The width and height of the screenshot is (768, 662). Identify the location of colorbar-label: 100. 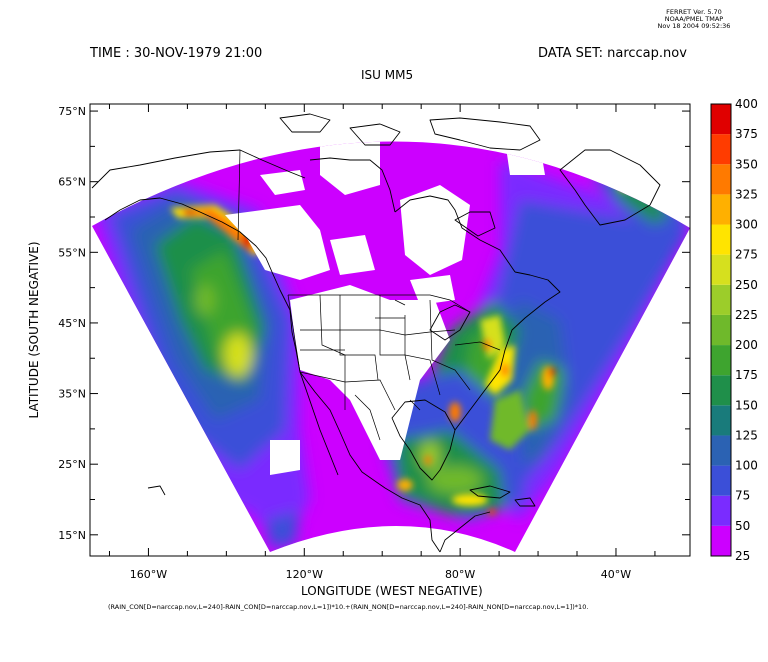
(746, 466).